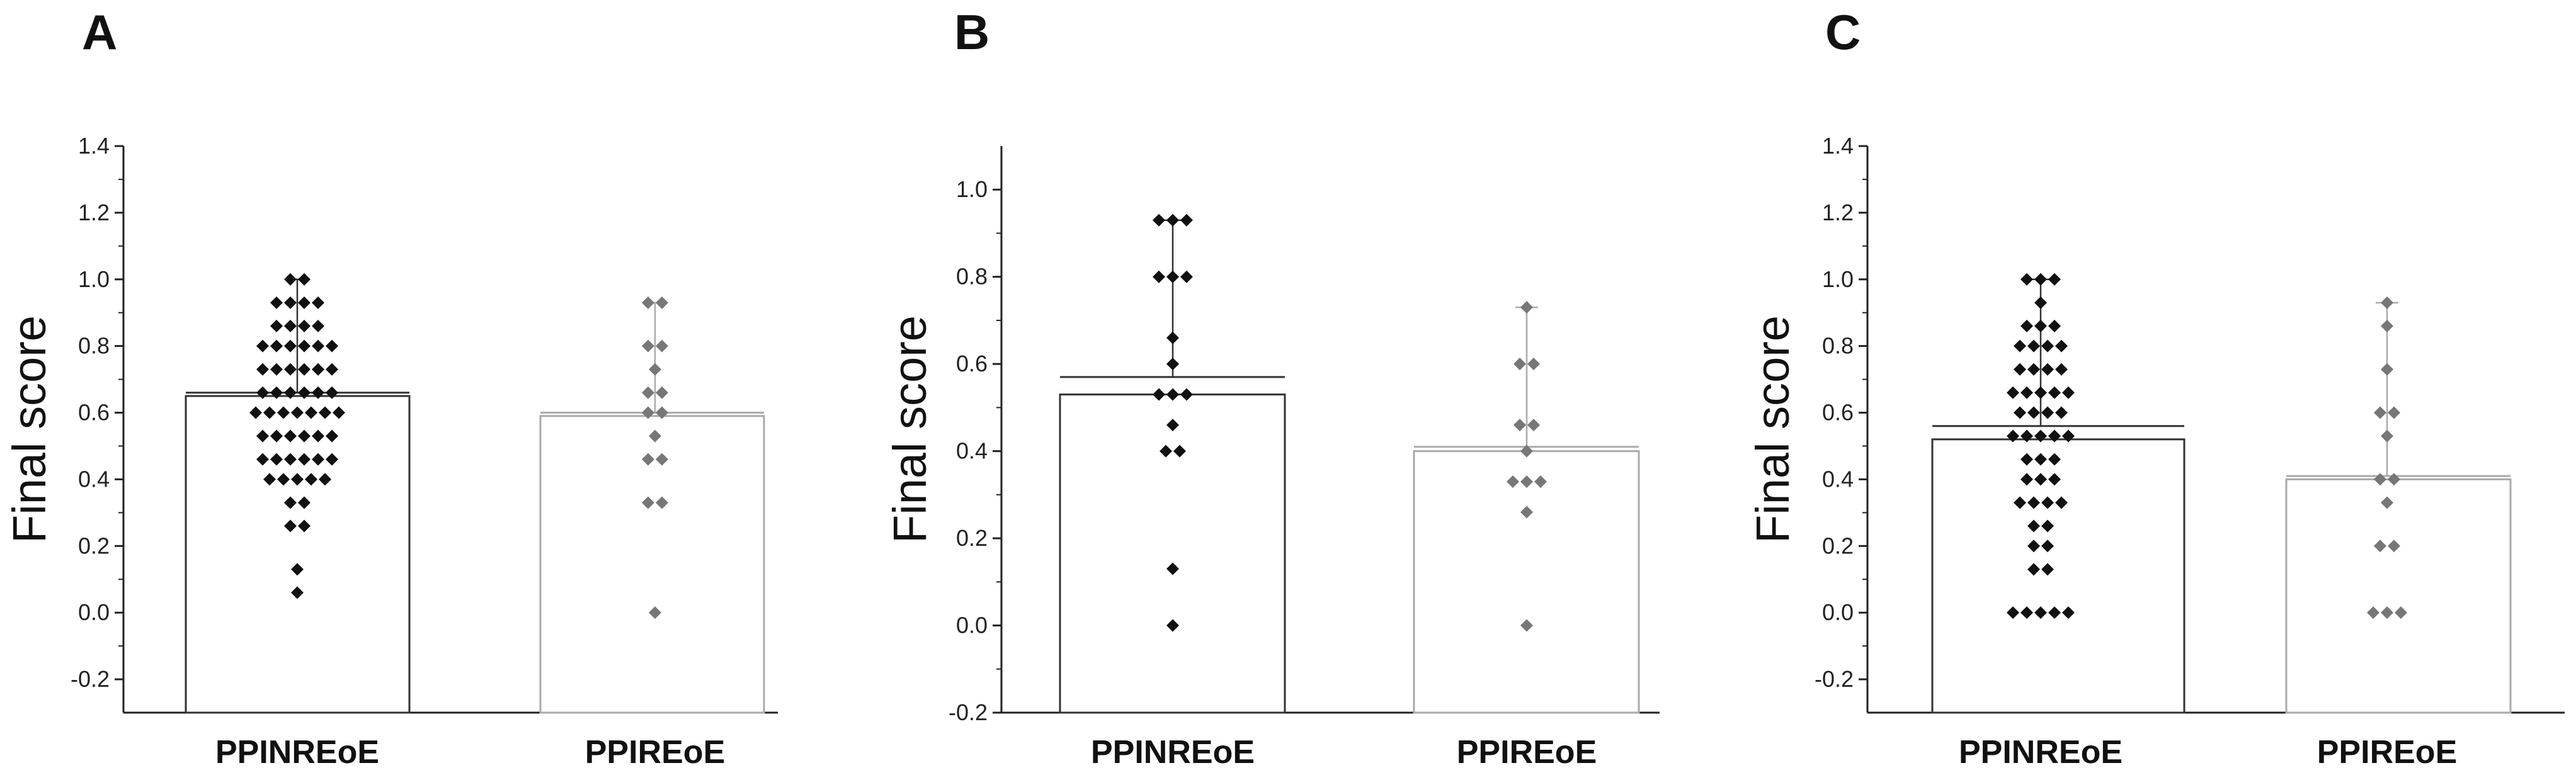 The height and width of the screenshot is (780, 2576). I want to click on y-tick-label: 1.4, so click(1838, 146).